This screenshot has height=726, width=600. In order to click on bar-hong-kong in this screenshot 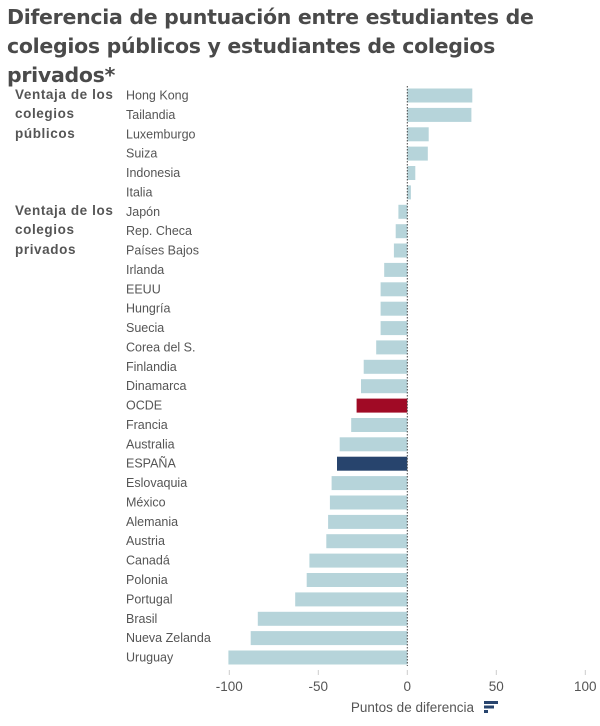, I will do `click(440, 95)`.